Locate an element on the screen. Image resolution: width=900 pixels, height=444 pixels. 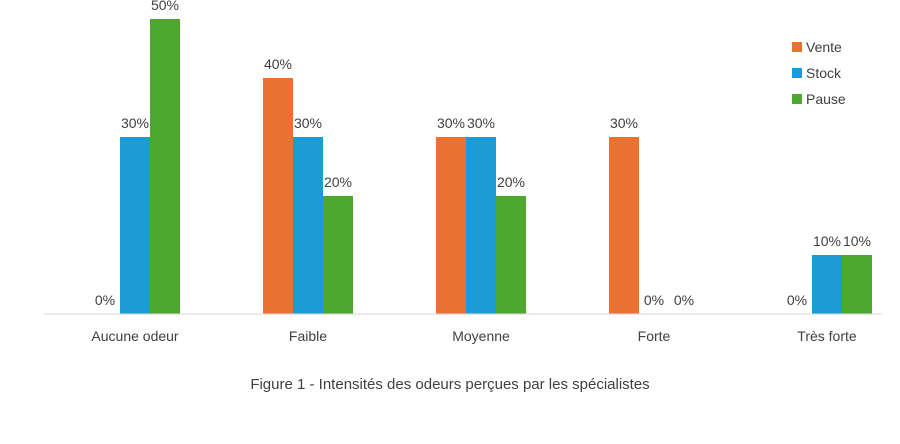
legend-swatch-stock is located at coordinates (797, 73).